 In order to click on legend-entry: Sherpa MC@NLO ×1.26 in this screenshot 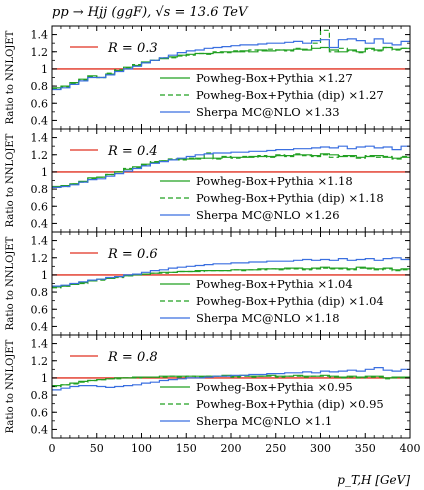, I will do `click(268, 215)`.